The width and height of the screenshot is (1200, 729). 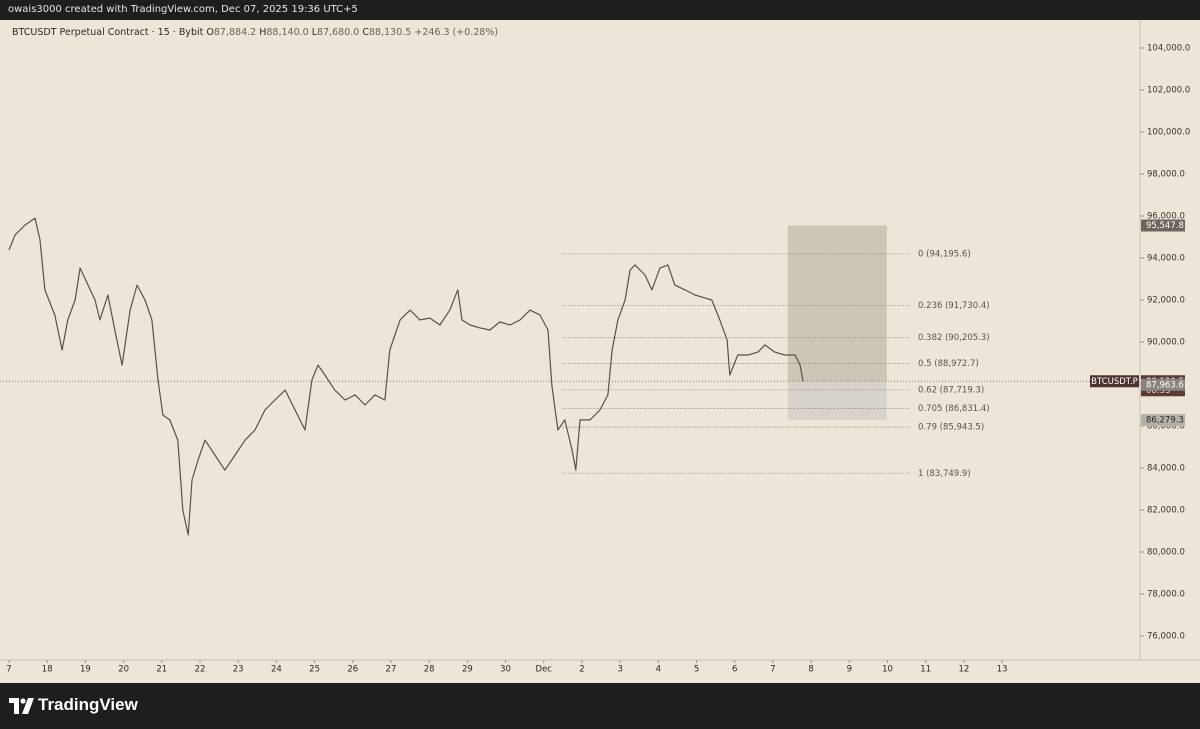 What do you see at coordinates (954, 306) in the screenshot?
I see `fib-label: 0.236 (91,730.4)` at bounding box center [954, 306].